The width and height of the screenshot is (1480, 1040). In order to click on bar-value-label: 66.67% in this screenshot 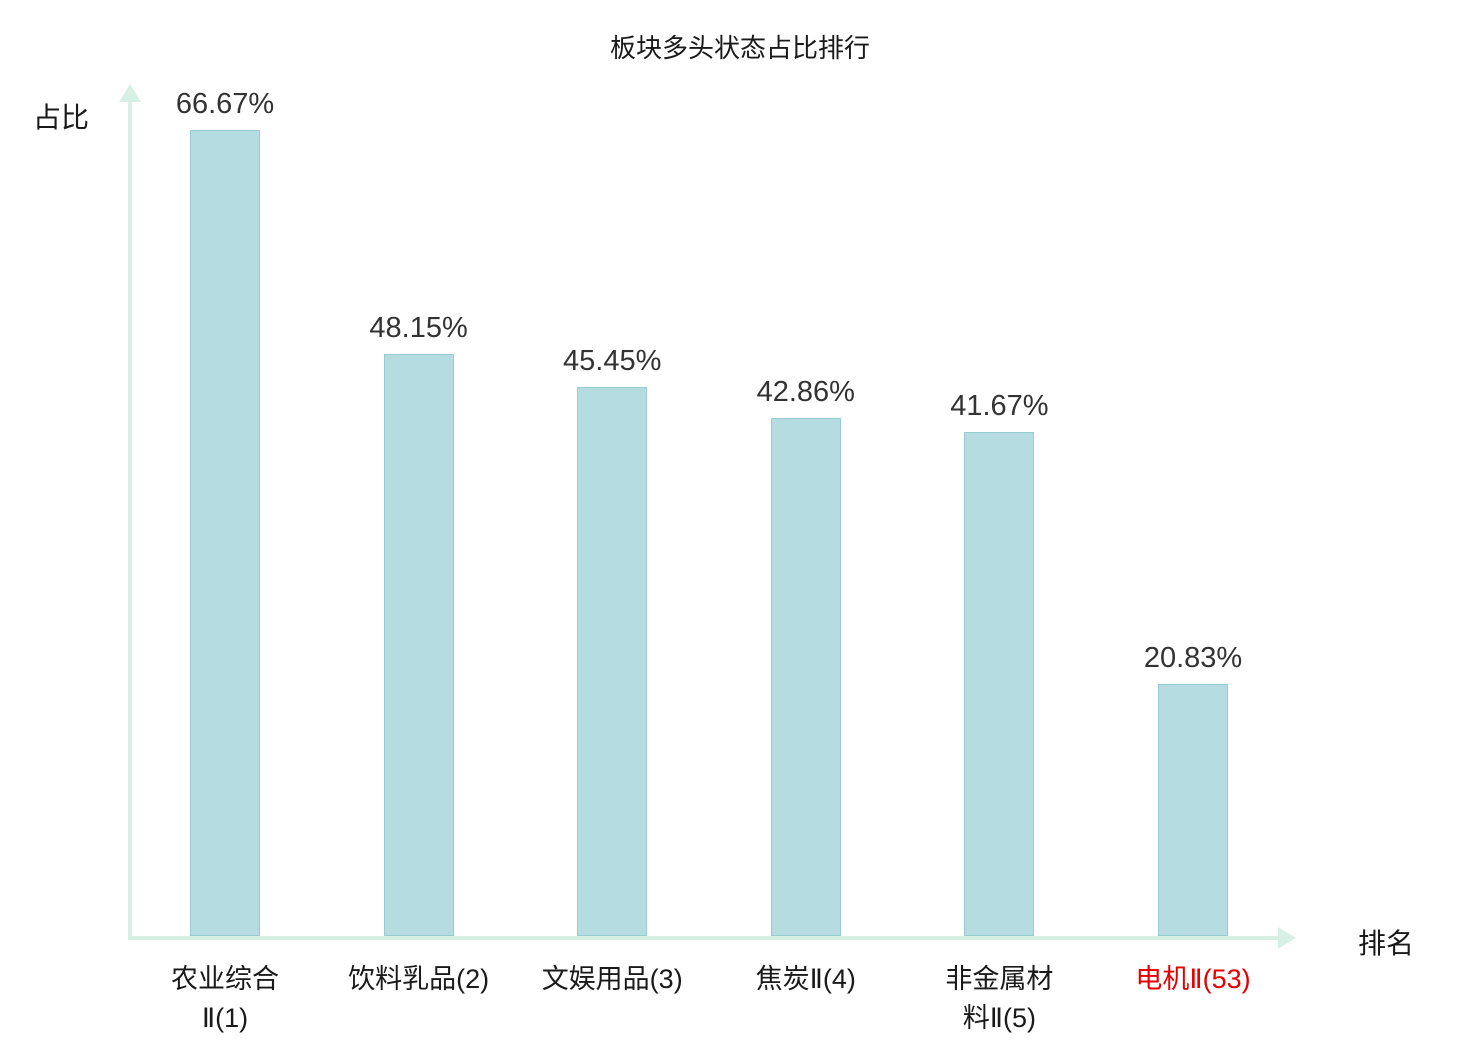, I will do `click(225, 104)`.